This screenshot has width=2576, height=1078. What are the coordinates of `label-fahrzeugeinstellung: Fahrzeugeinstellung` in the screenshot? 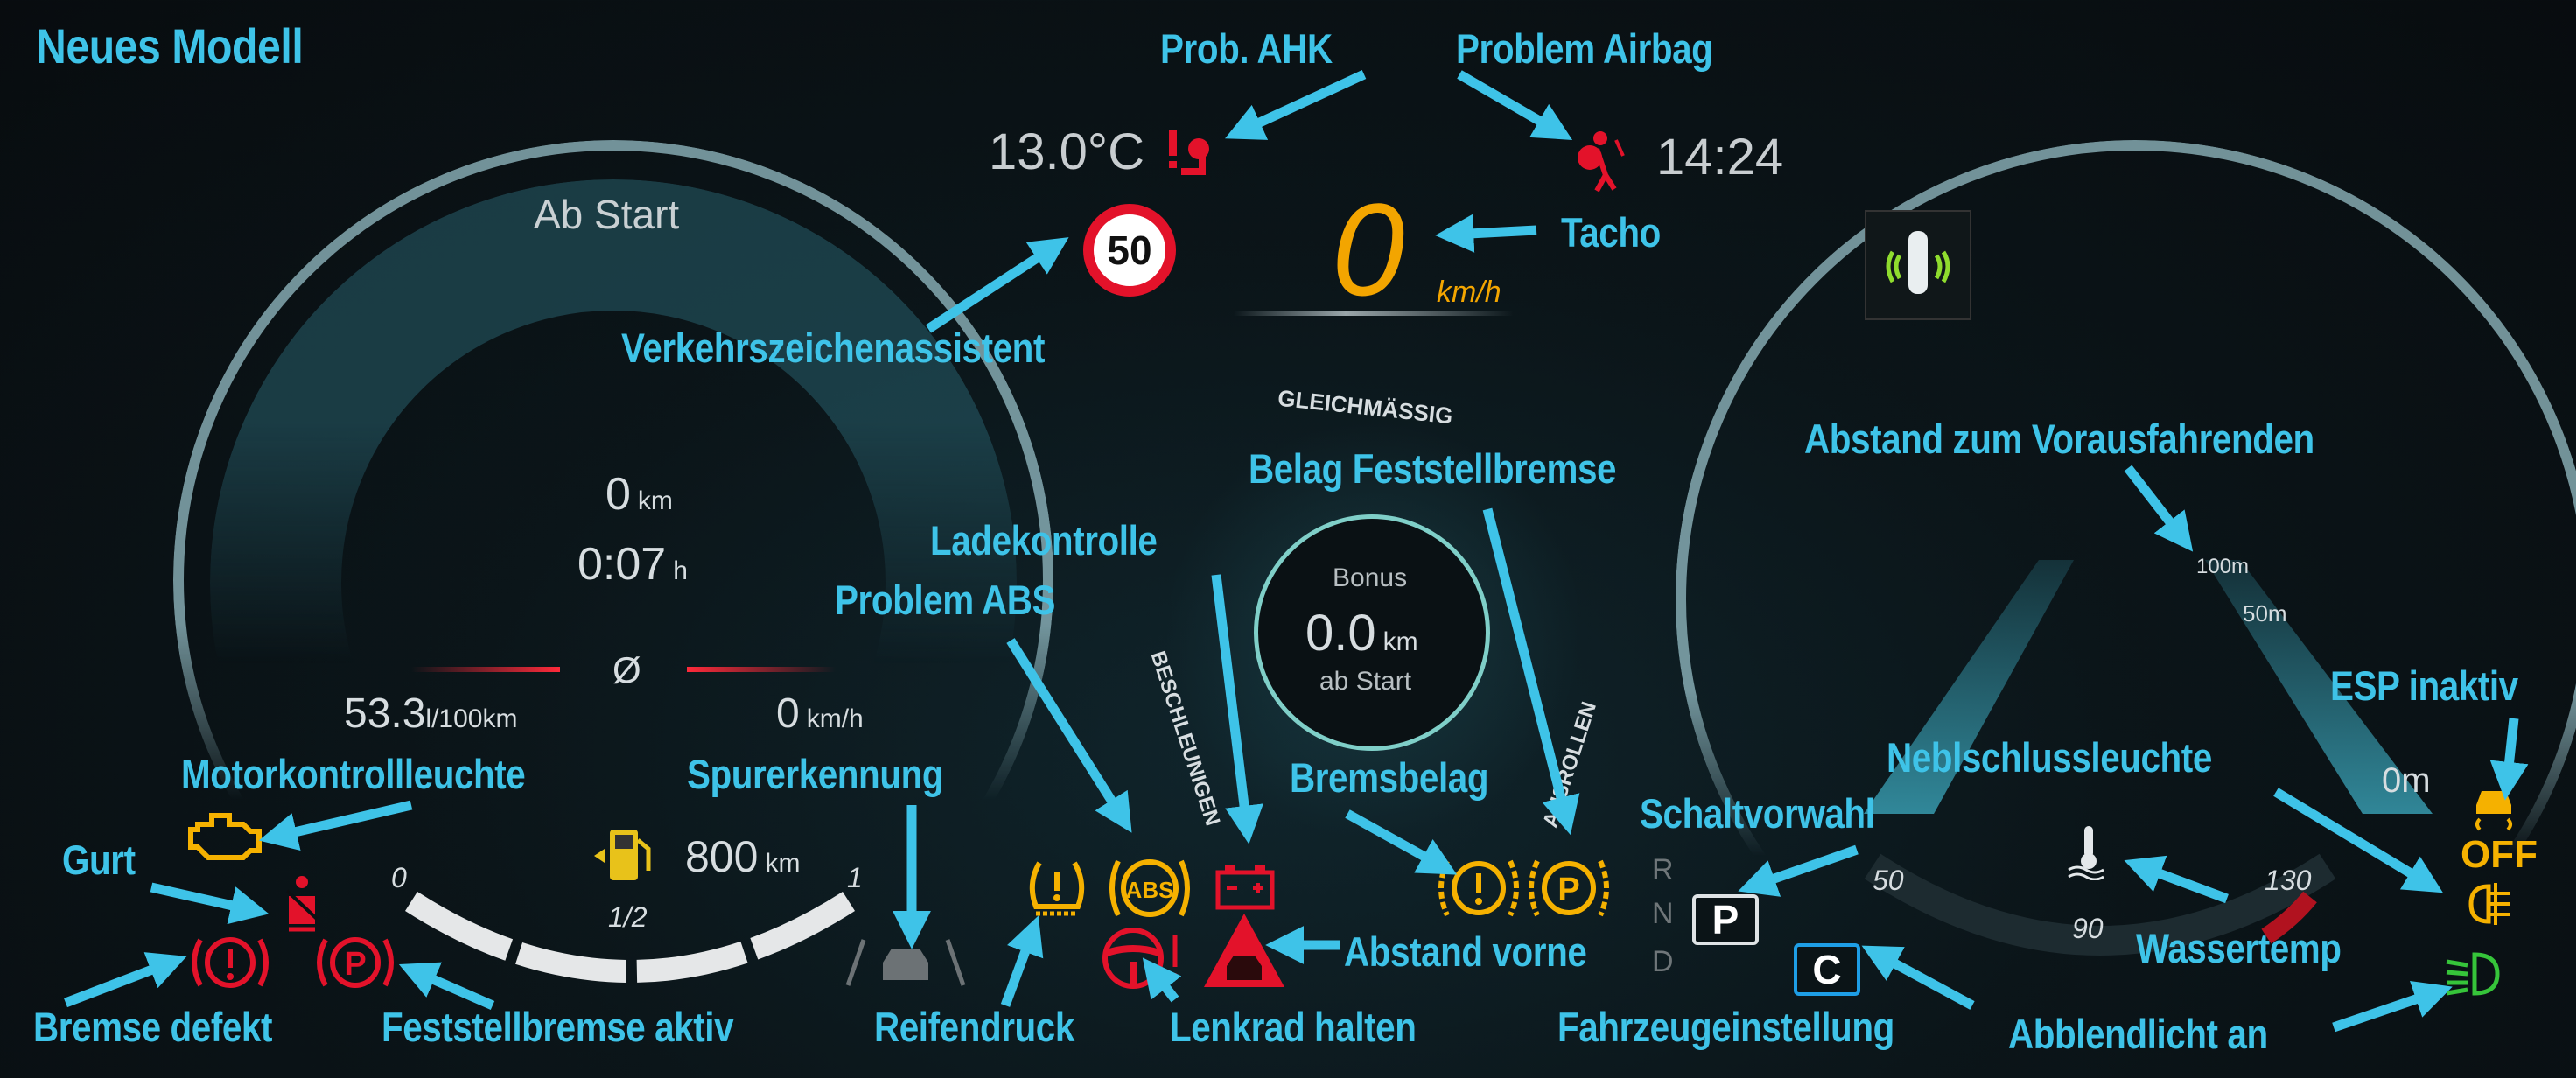 It's located at (1726, 1027).